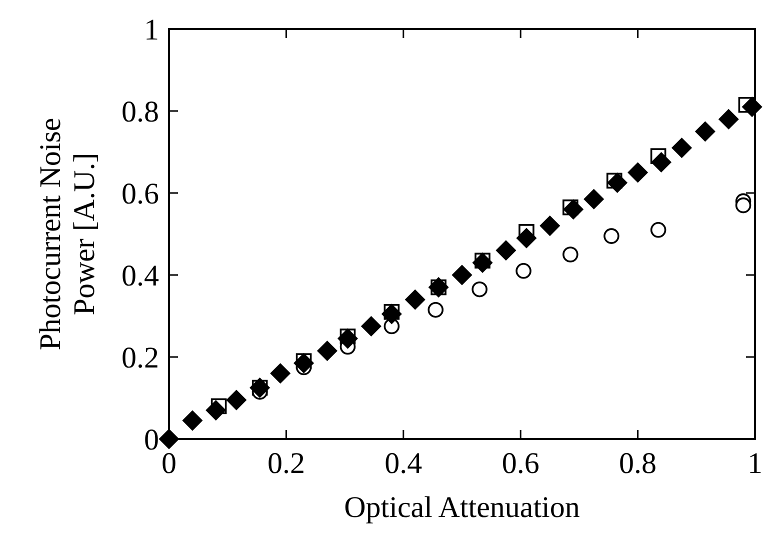 The width and height of the screenshot is (765, 535). I want to click on x-tick-label: 0.6, so click(521, 463).